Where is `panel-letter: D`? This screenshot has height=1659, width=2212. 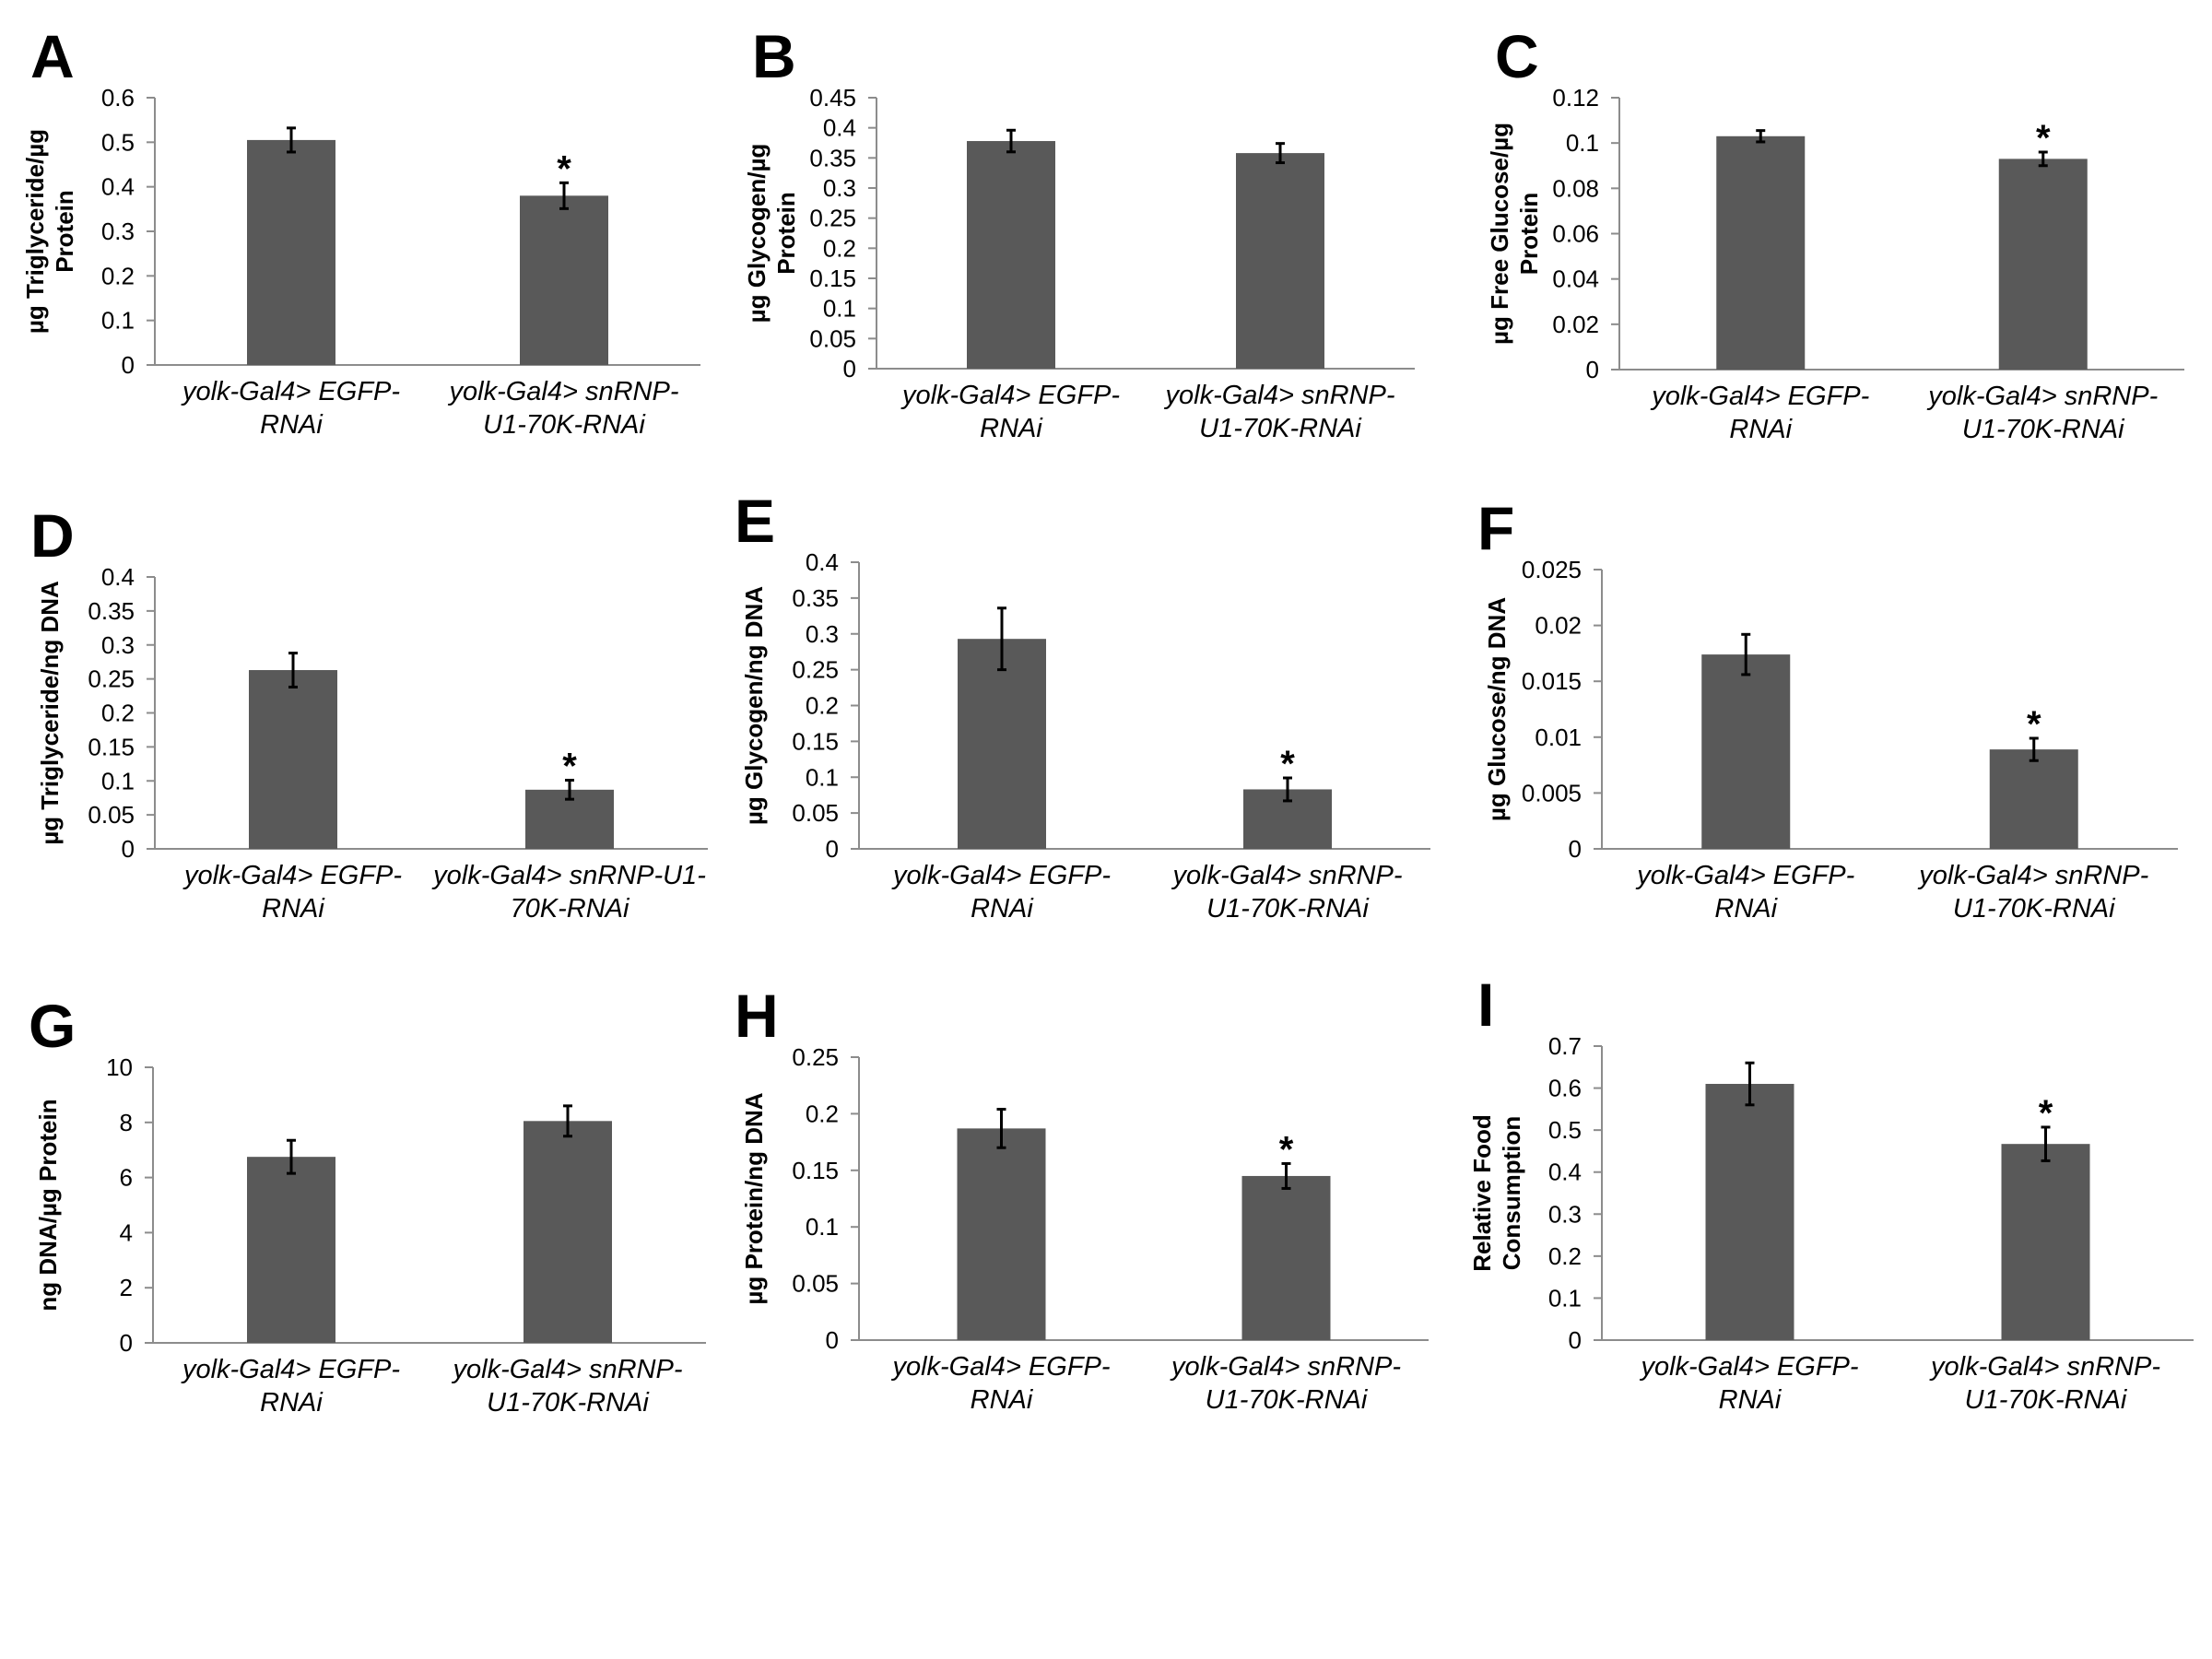
panel-letter: D is located at coordinates (52, 535).